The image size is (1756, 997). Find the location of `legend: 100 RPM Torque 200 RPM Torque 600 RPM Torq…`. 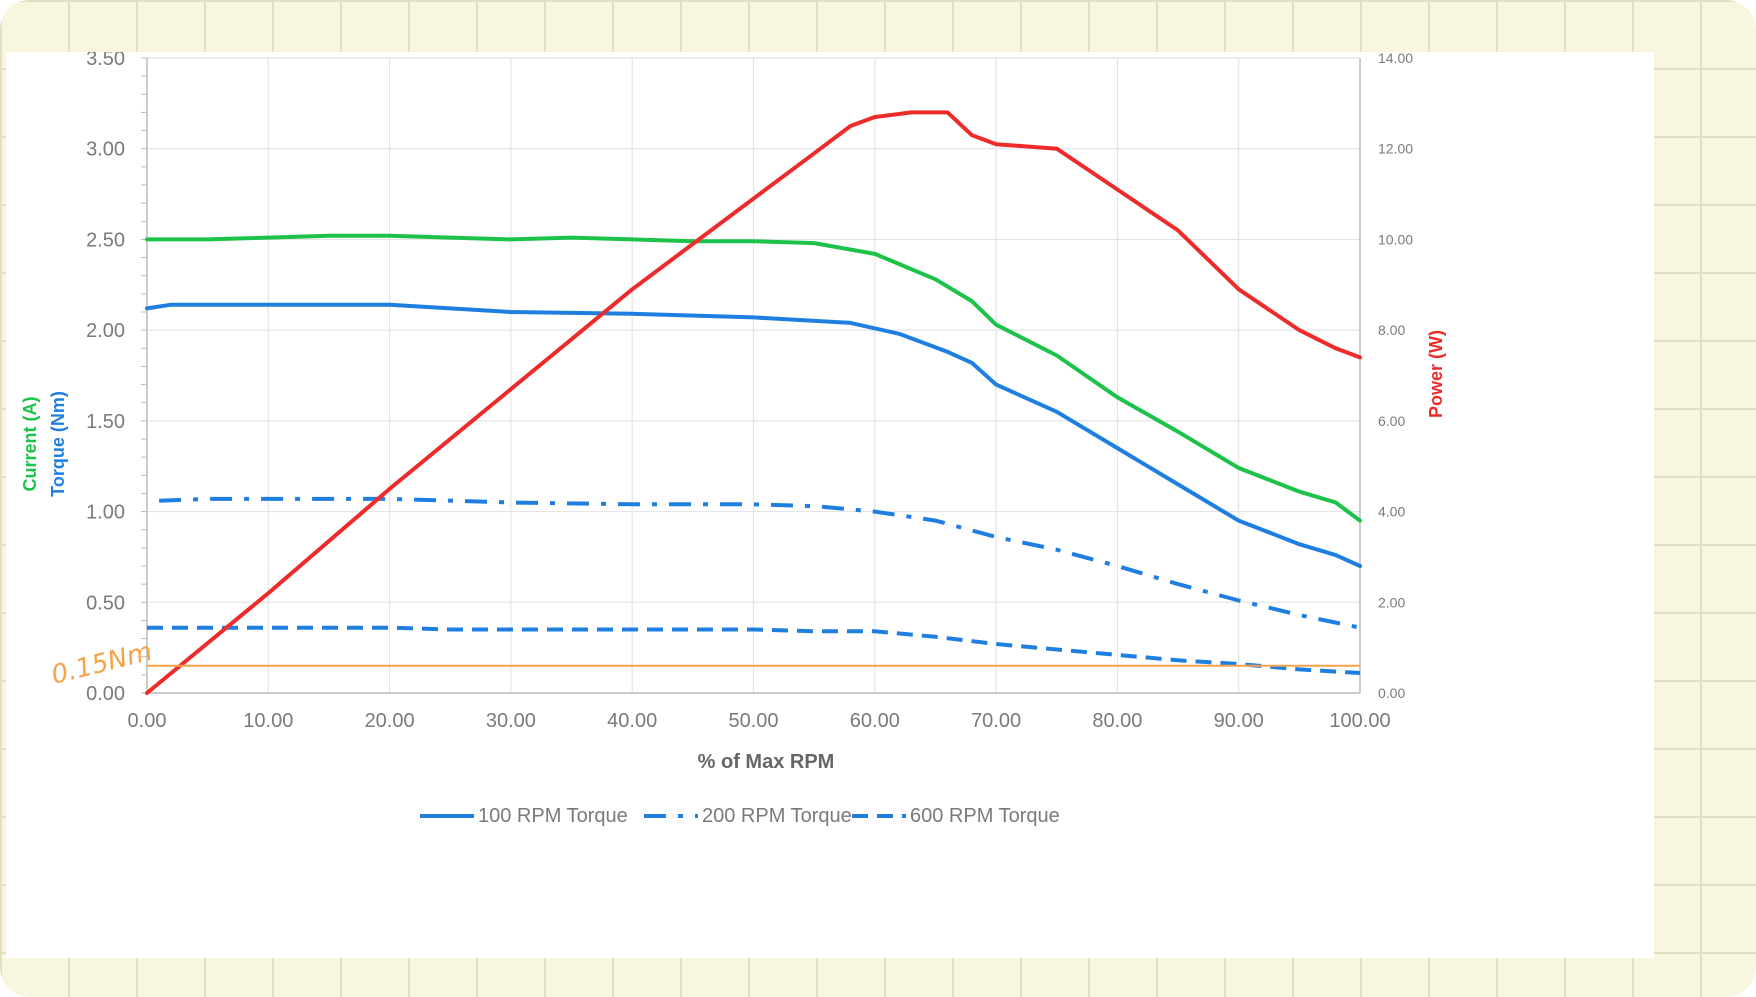

legend: 100 RPM Torque 200 RPM Torque 600 RPM Torq… is located at coordinates (740, 816).